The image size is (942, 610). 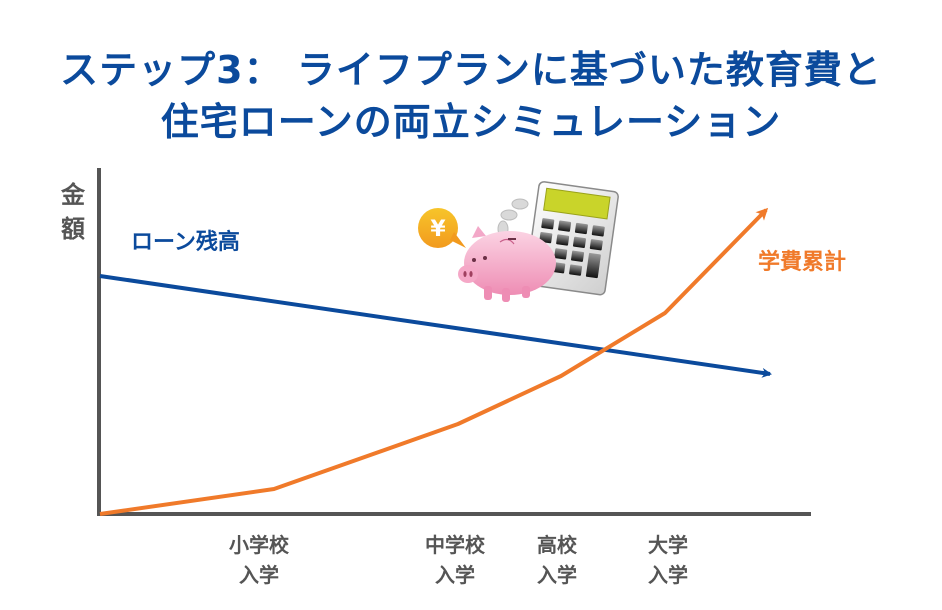 I want to click on y-axis-label: 金 額, so click(x=73, y=212).